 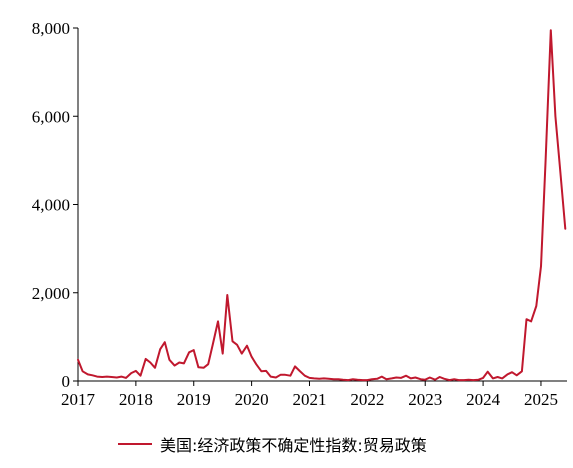 What do you see at coordinates (136, 399) in the screenshot?
I see `x-tick-label: 2018` at bounding box center [136, 399].